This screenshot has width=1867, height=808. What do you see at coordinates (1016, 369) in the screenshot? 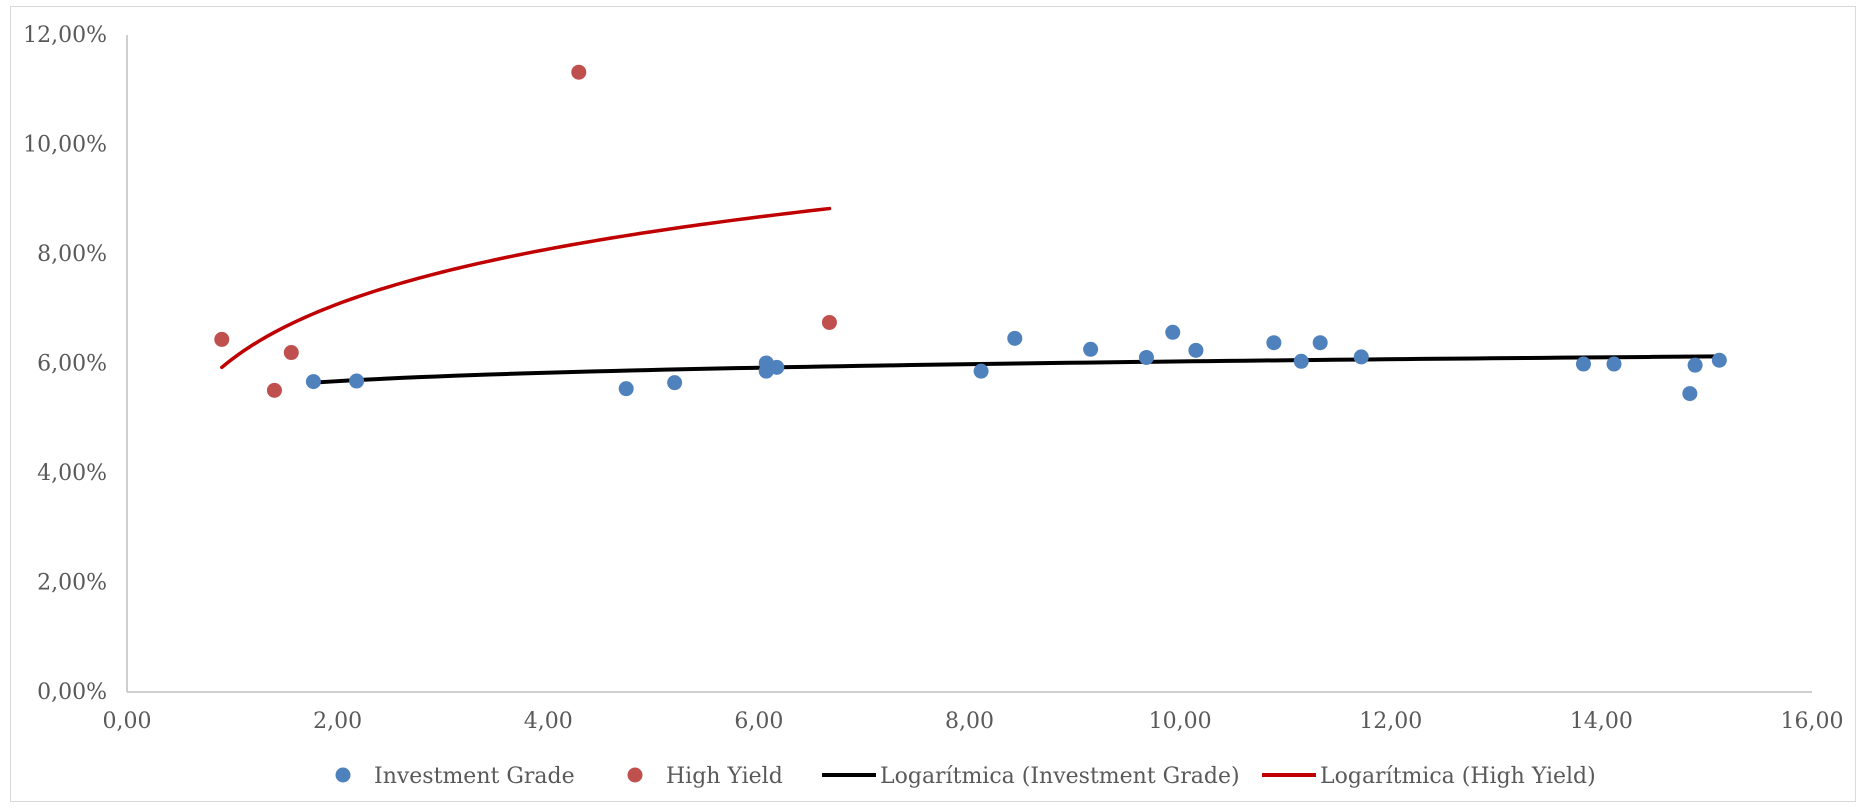
I see `trendline-investment-grade` at bounding box center [1016, 369].